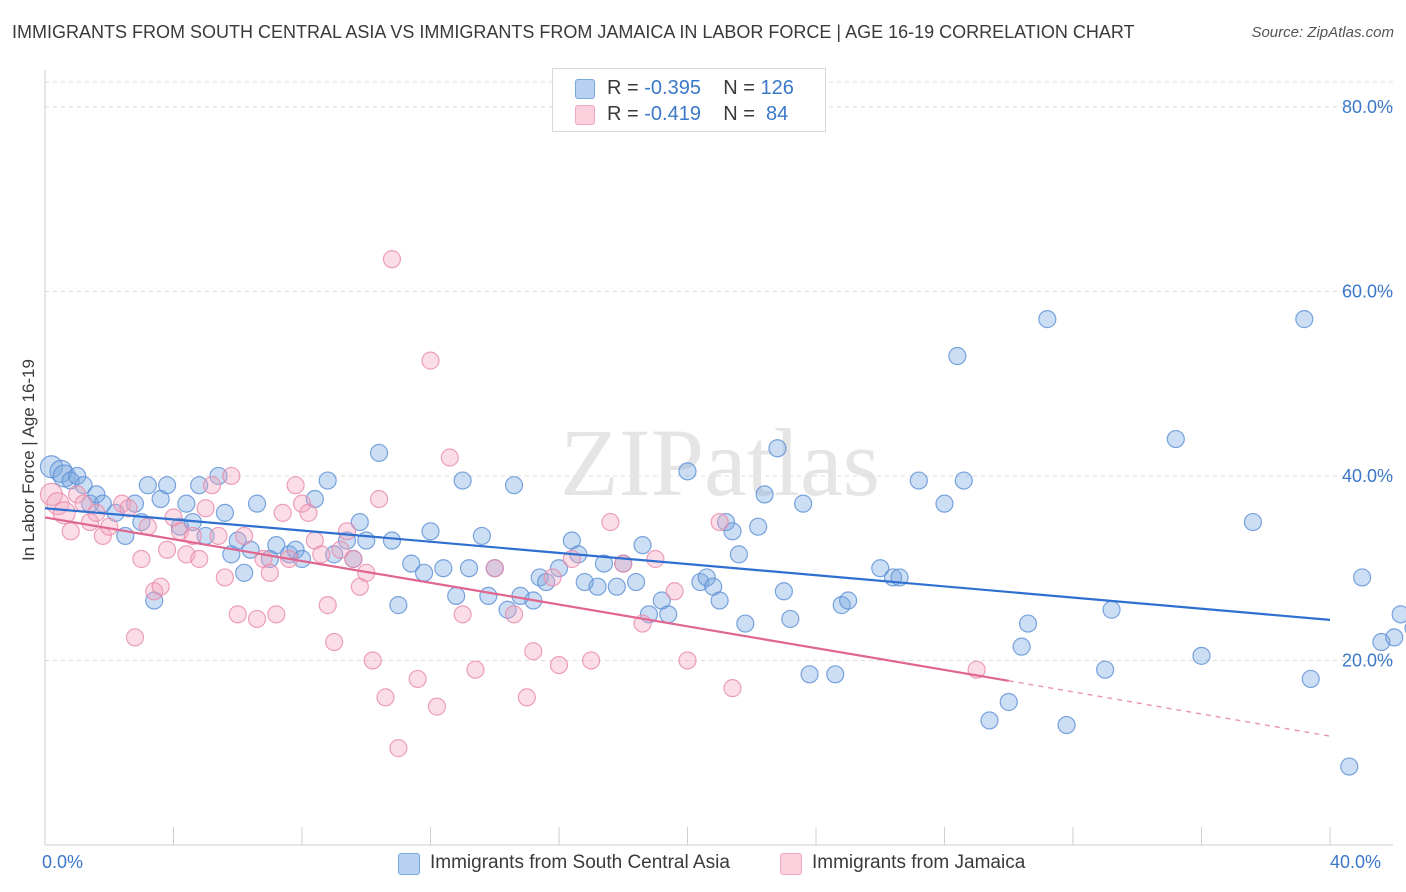 The height and width of the screenshot is (892, 1406). What do you see at coordinates (585, 89) in the screenshot?
I see `legend-swatch-asia` at bounding box center [585, 89].